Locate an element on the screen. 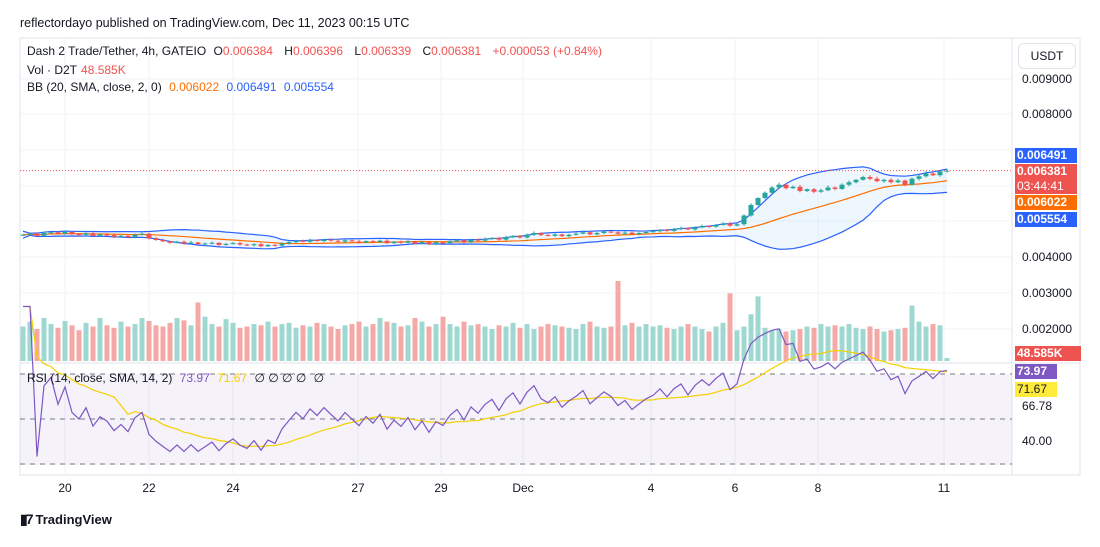 This screenshot has height=547, width=1100. countdown-tag: 03:44:41 is located at coordinates (1046, 186).